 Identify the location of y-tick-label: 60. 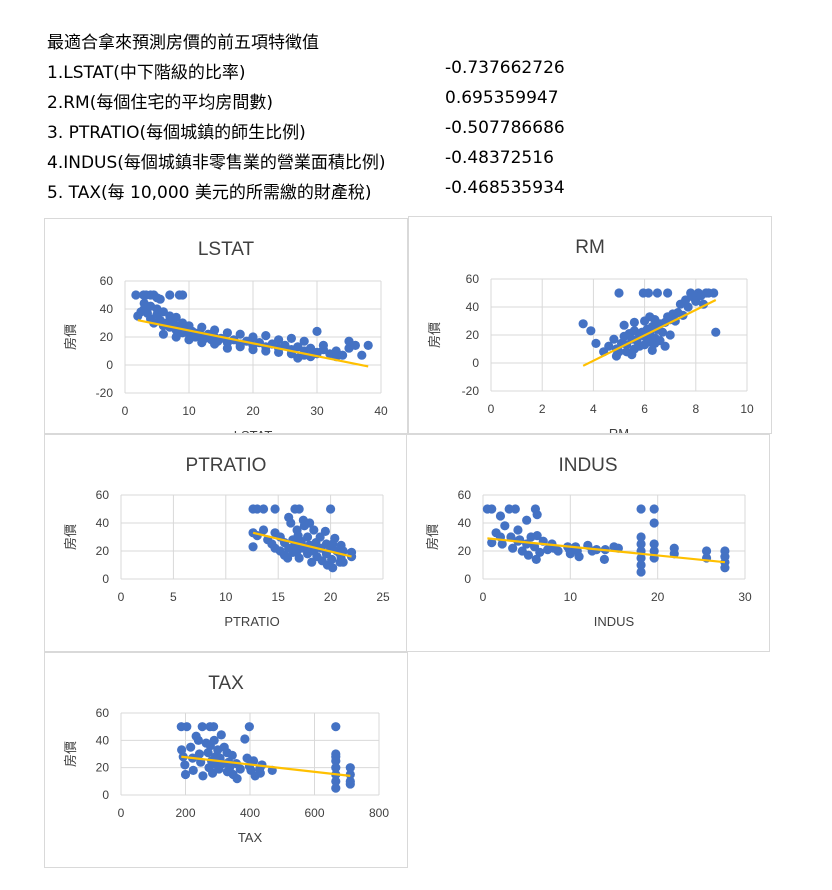
(107, 281).